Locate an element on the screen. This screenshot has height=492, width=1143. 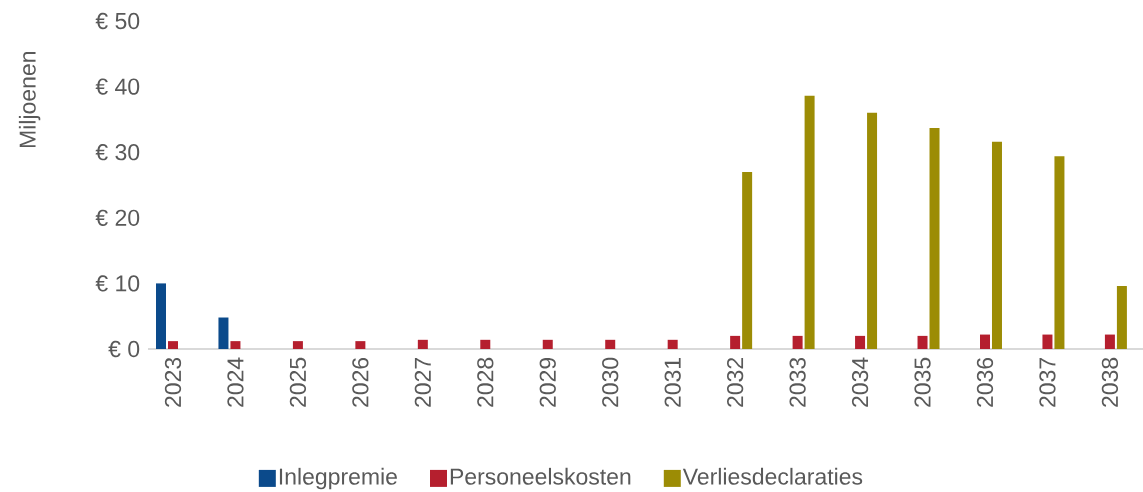
x-tick-label: 2025 is located at coordinates (298, 382).